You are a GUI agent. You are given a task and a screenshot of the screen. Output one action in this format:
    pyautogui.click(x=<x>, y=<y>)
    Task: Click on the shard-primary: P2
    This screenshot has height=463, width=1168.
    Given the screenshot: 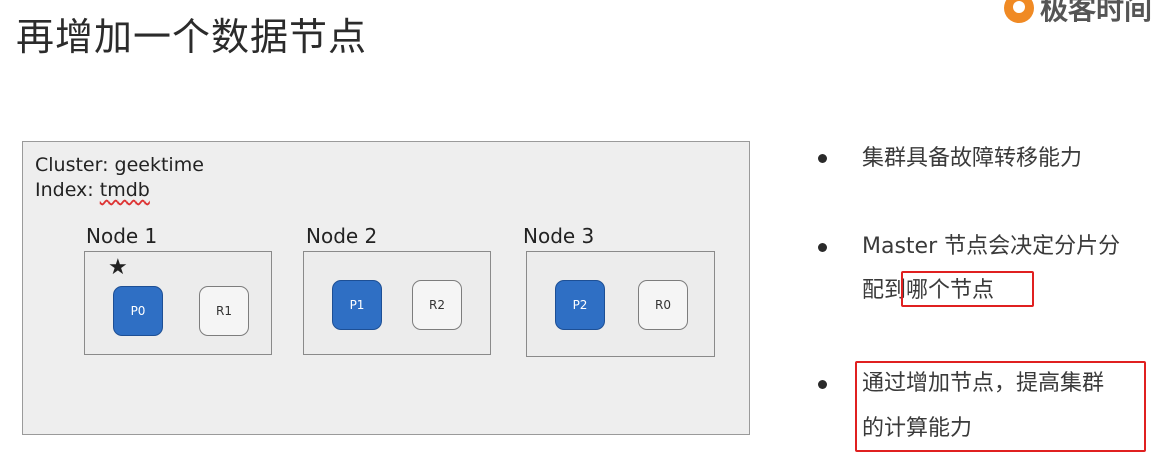 What is the action you would take?
    pyautogui.click(x=580, y=305)
    